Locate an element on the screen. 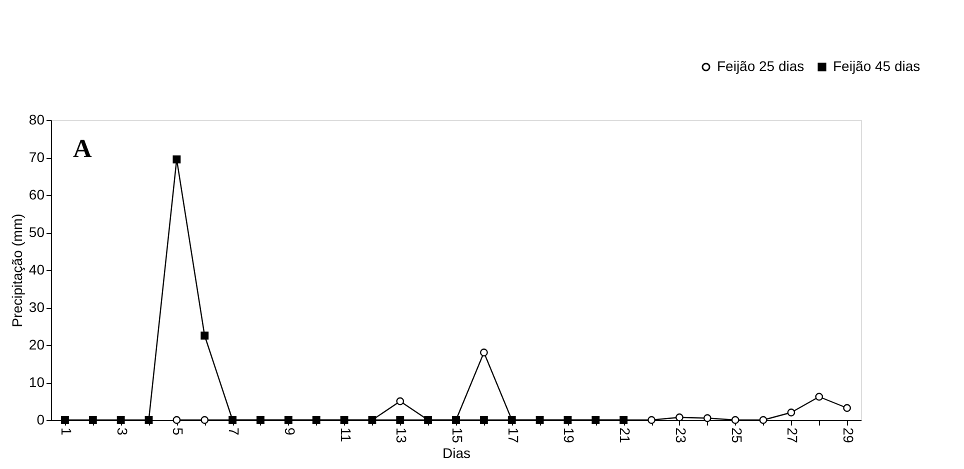  x-tick-label: 27 is located at coordinates (792, 436).